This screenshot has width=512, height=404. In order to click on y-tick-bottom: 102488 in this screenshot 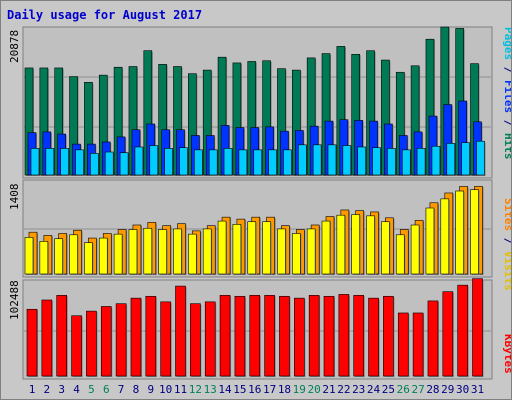, I will do `click(14, 300)`.